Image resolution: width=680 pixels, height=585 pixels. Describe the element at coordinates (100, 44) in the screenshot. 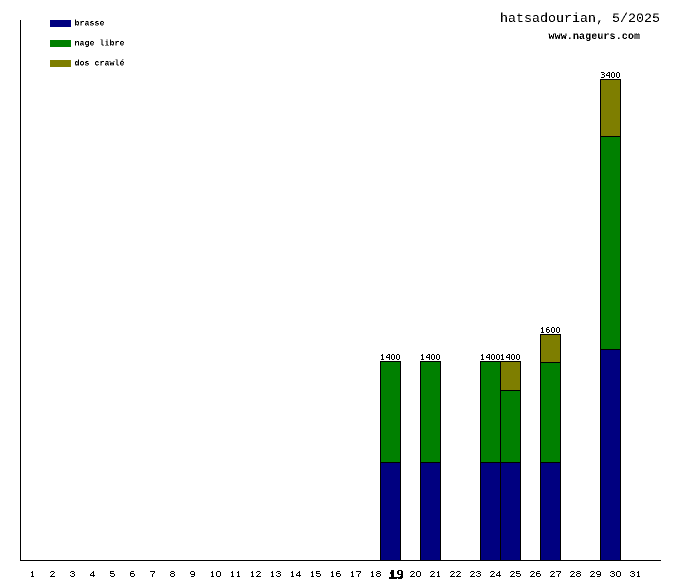

I see `svg-text: nage libre` at that location.